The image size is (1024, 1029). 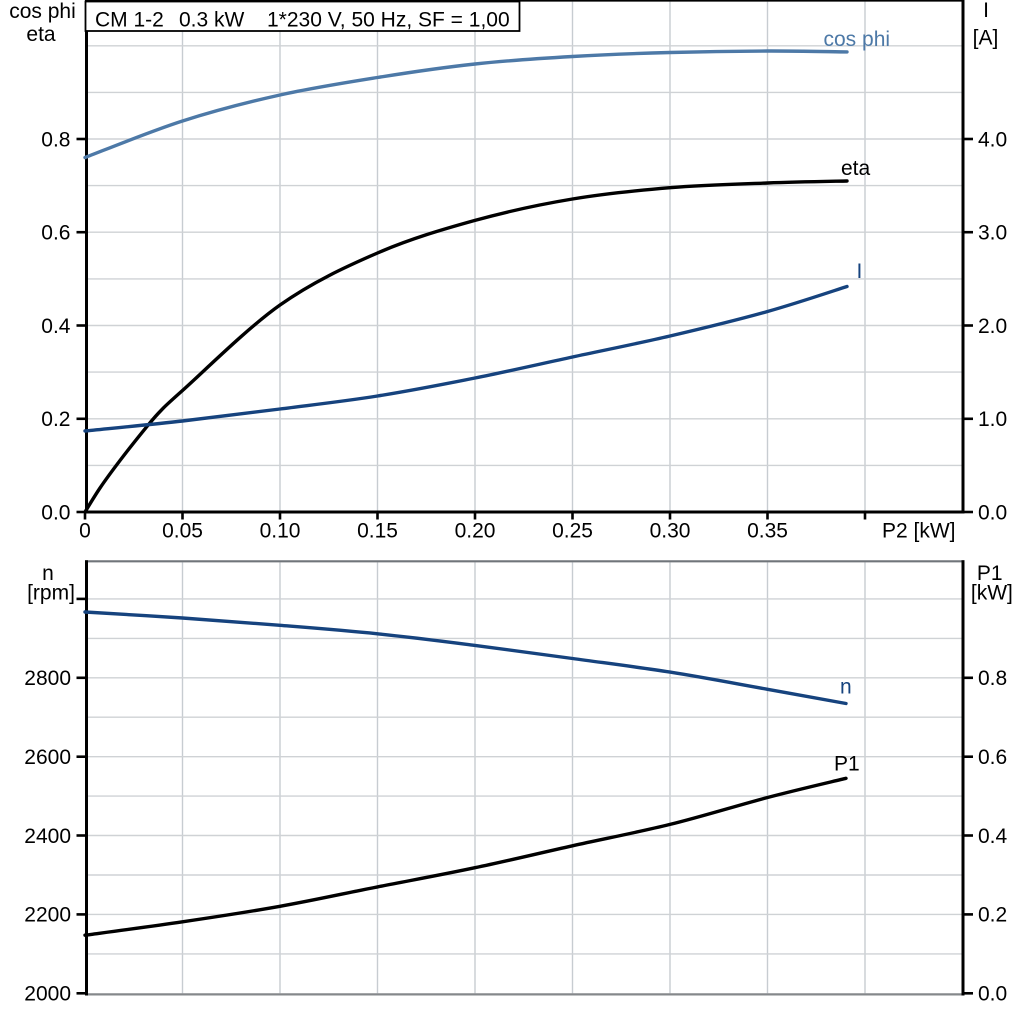 What do you see at coordinates (992, 593) in the screenshot?
I see `svg-text: [kW]` at bounding box center [992, 593].